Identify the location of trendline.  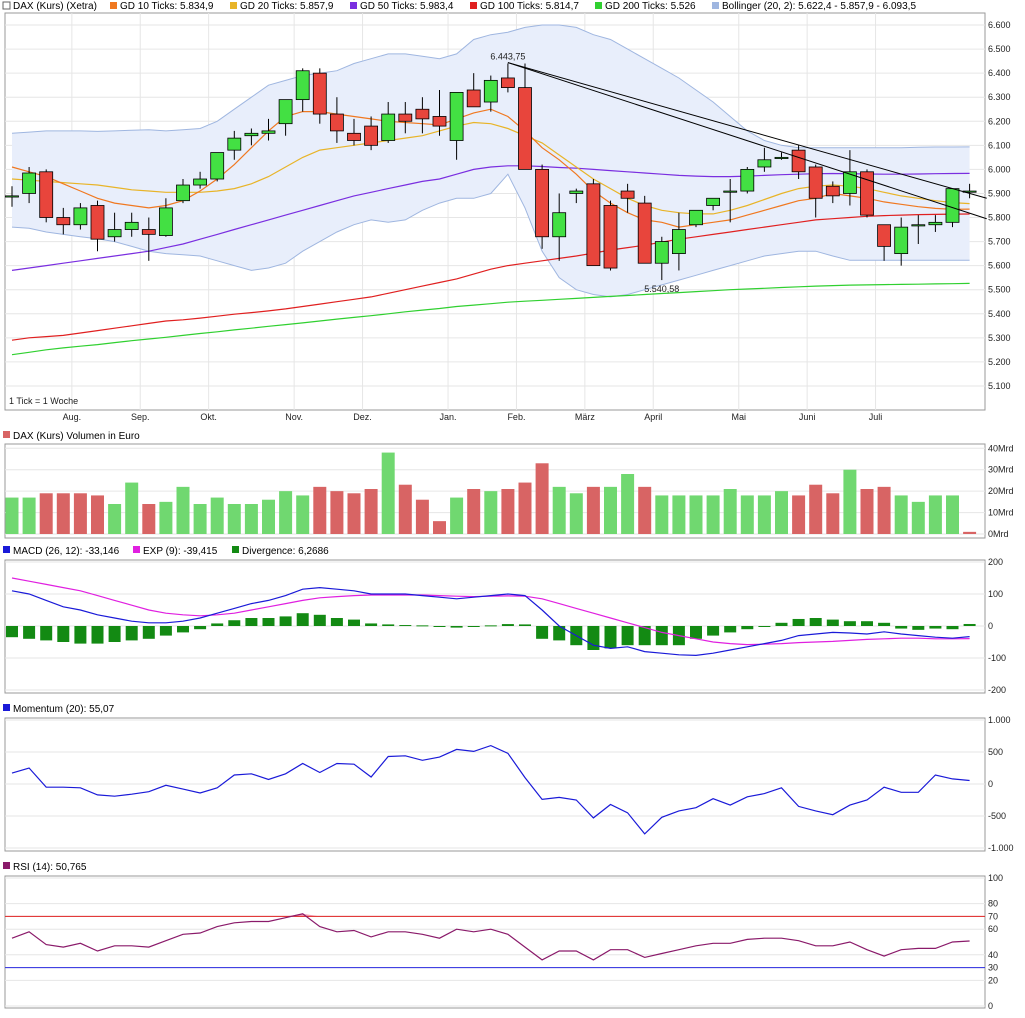
(747, 141).